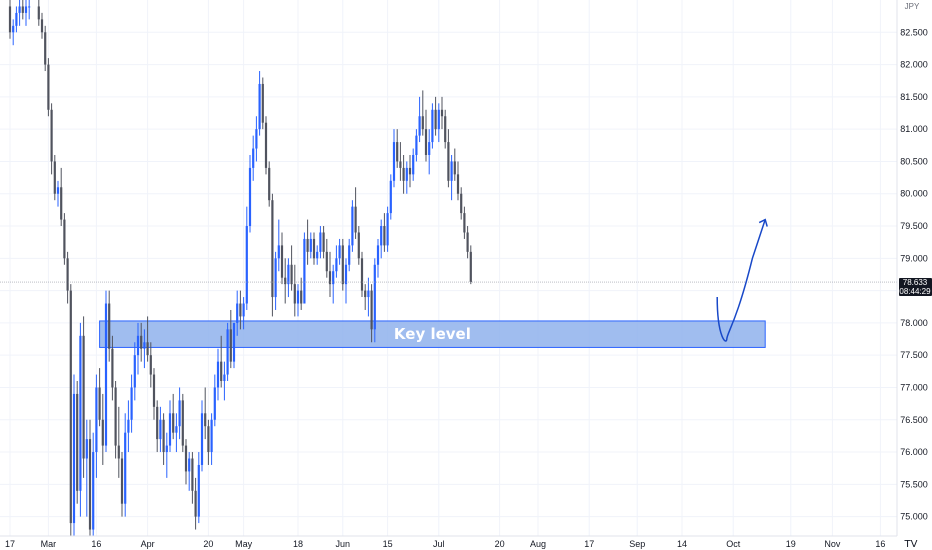 Image resolution: width=932 pixels, height=550 pixels. What do you see at coordinates (832, 544) in the screenshot?
I see `time-tick-label: Nov` at bounding box center [832, 544].